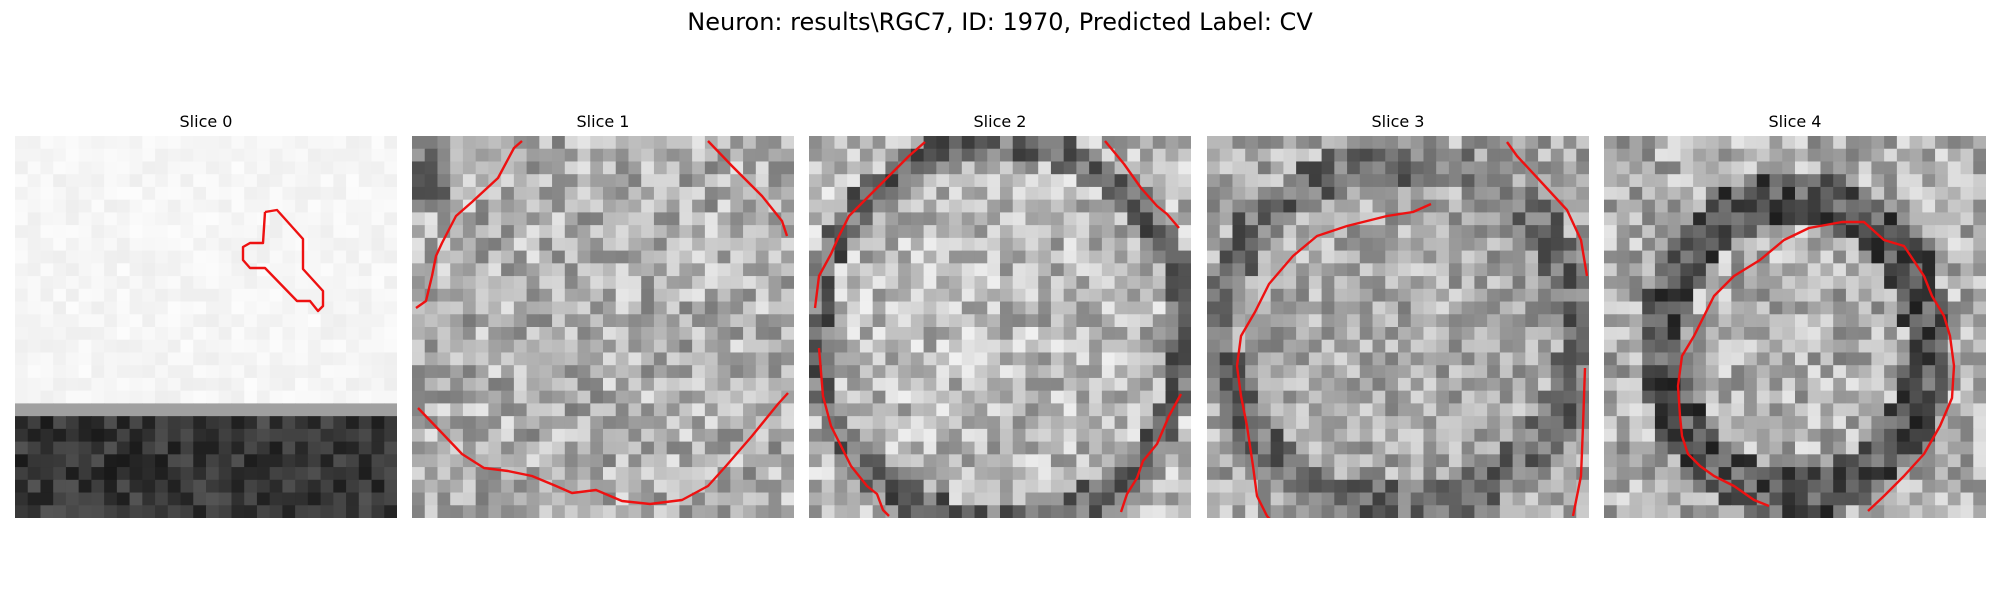  Describe the element at coordinates (603, 121) in the screenshot. I see `slice-title: Slice 1` at that location.